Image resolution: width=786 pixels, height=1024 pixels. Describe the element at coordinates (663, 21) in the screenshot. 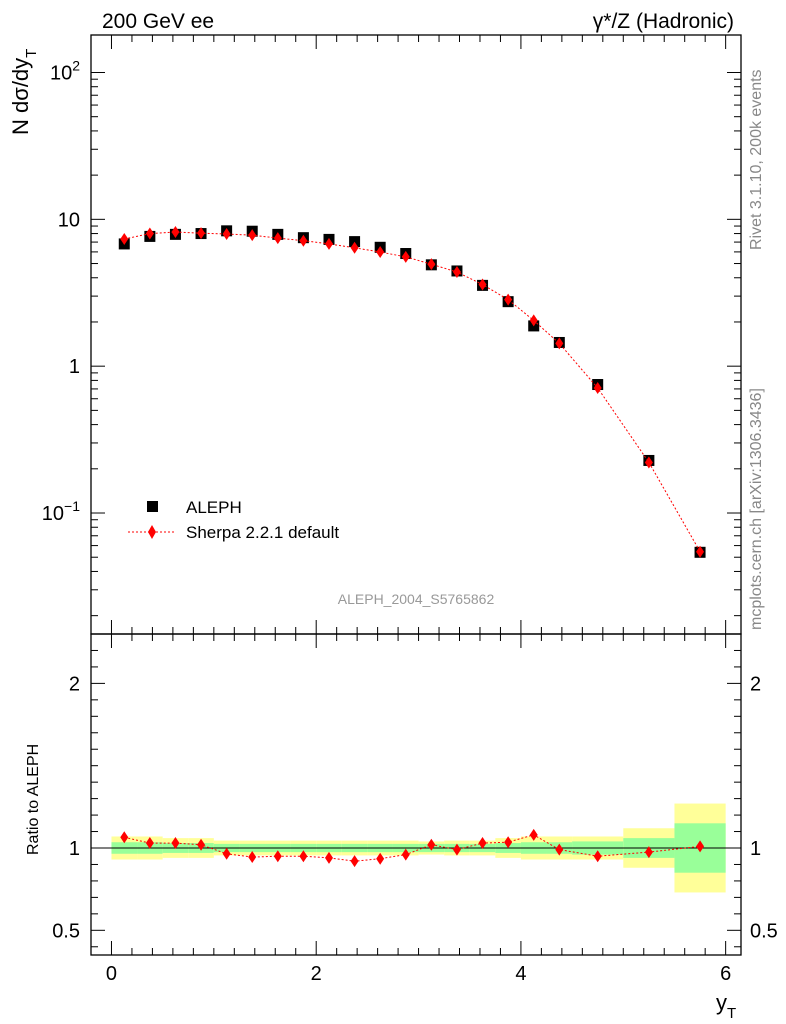

I see `header-right: γ*/Z (Hadronic)` at that location.